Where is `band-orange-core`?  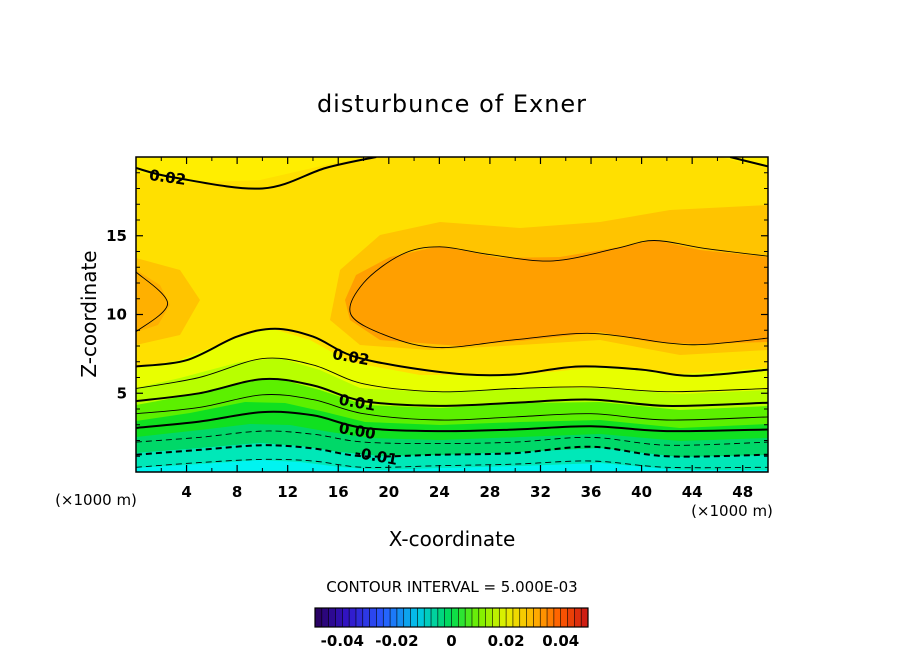 band-orange-core is located at coordinates (556, 293).